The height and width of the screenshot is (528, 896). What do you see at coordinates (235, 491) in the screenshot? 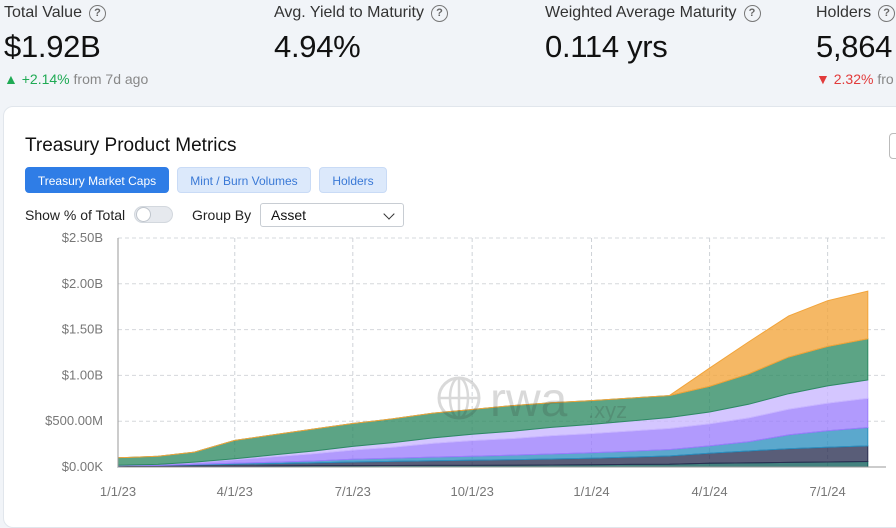
I see `x-tick-label: 4/1/23` at bounding box center [235, 491].